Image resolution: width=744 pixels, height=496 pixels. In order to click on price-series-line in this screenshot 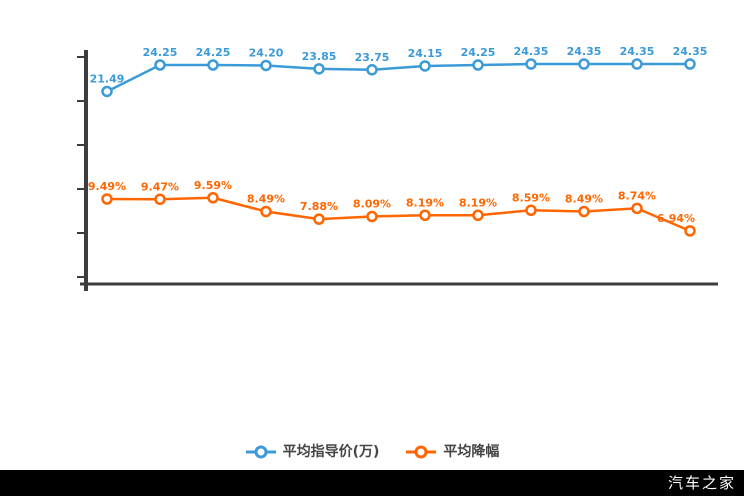, I will do `click(398, 77)`.